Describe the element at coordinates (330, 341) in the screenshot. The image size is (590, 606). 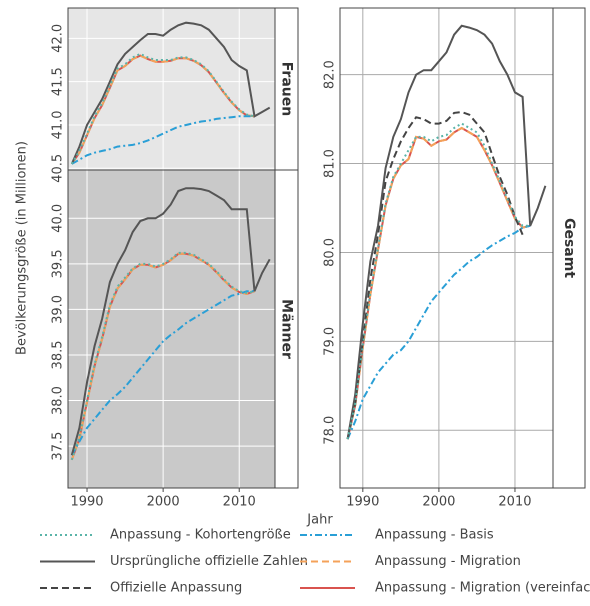
I see `y-tick-label: 79.0` at that location.